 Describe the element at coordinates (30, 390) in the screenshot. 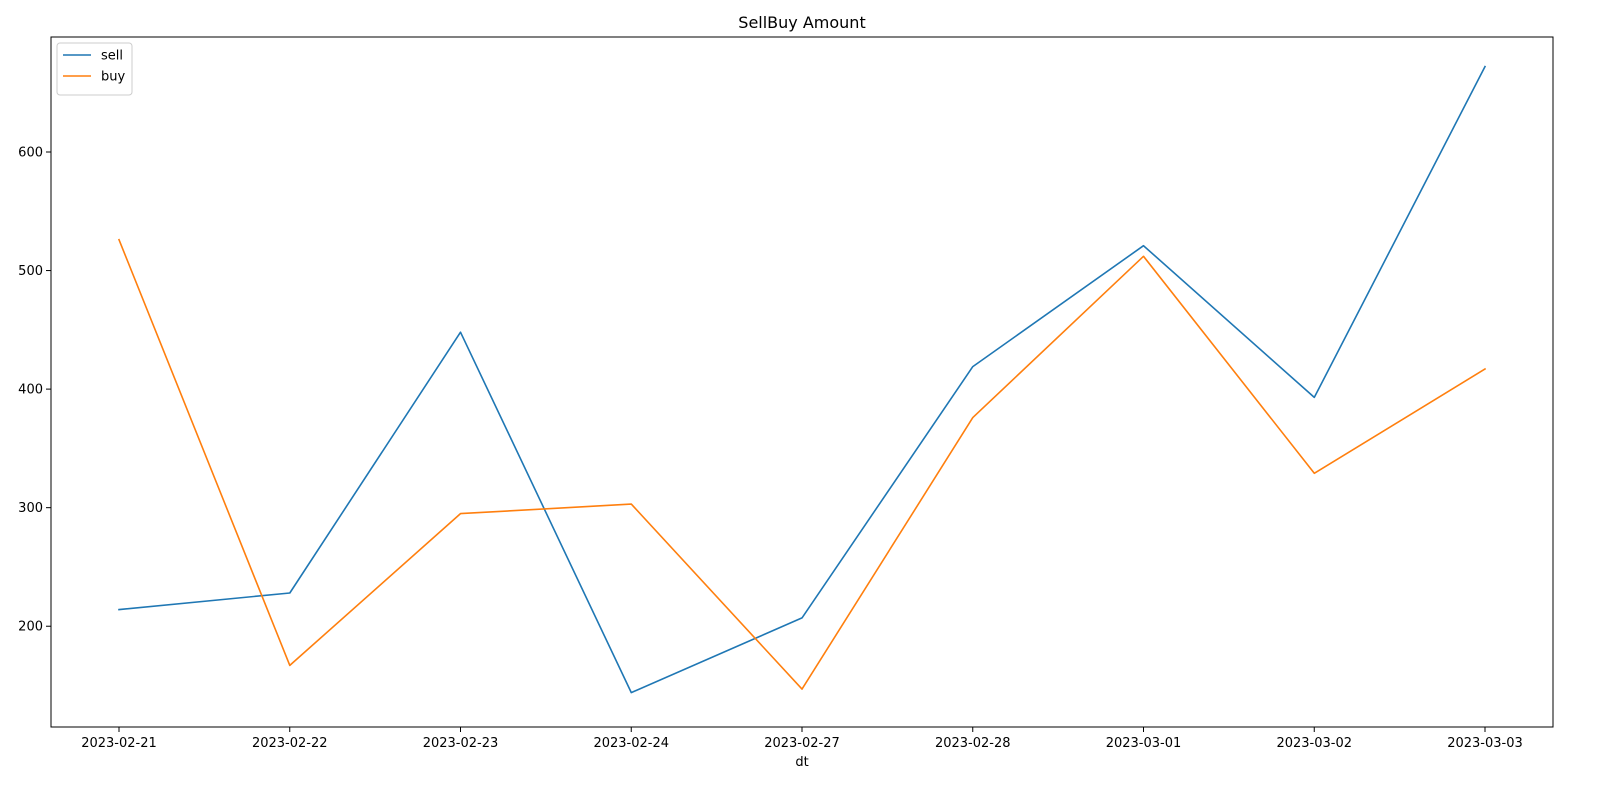

I see `y-tick-label: 400` at that location.